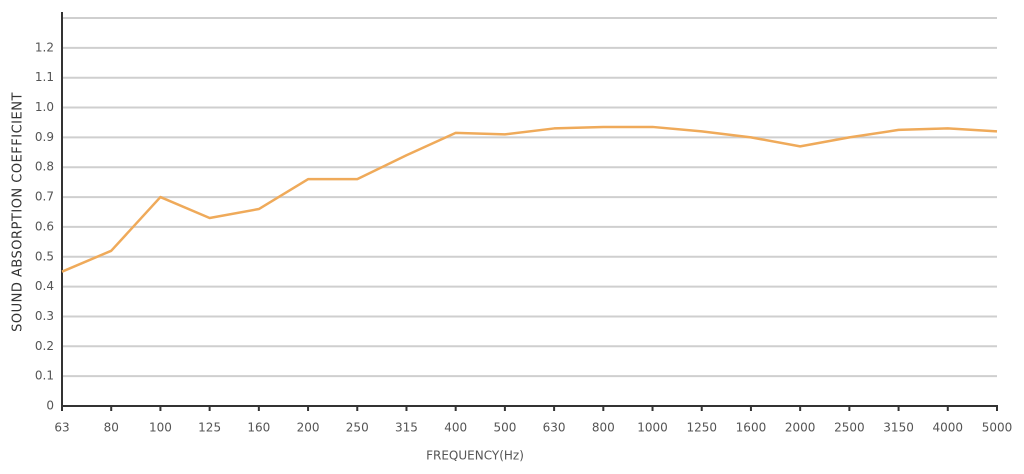 This screenshot has width=1024, height=474. I want to click on x-tick-label: 5000, so click(997, 428).